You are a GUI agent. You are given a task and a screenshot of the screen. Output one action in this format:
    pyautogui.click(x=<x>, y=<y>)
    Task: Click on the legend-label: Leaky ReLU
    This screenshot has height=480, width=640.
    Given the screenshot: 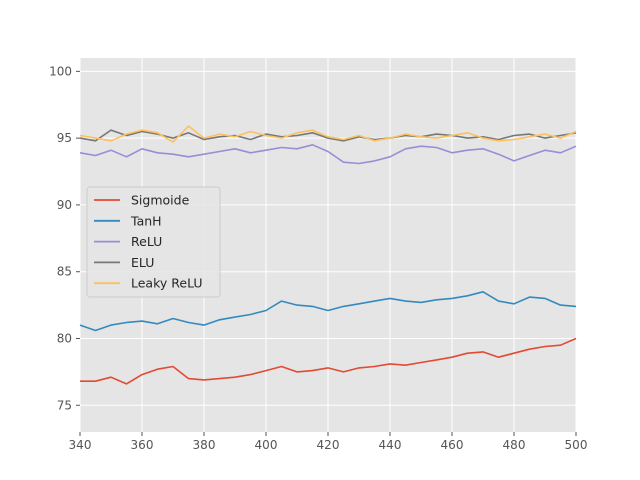 What is the action you would take?
    pyautogui.click(x=167, y=283)
    